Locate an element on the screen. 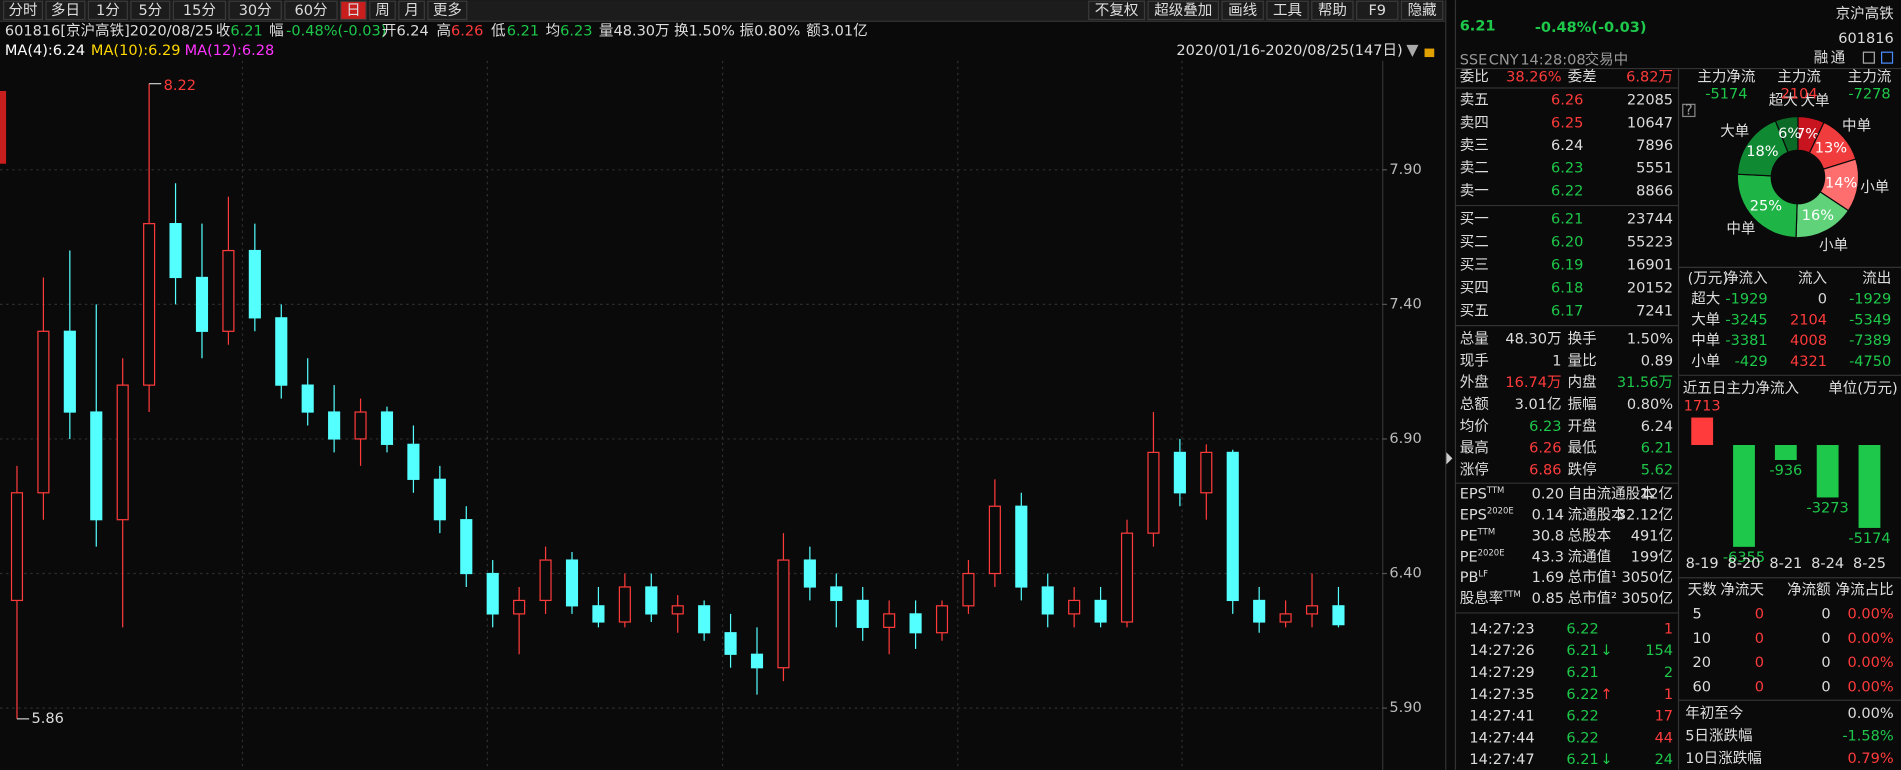  menu-label: 隐藏 is located at coordinates (1423, 10).